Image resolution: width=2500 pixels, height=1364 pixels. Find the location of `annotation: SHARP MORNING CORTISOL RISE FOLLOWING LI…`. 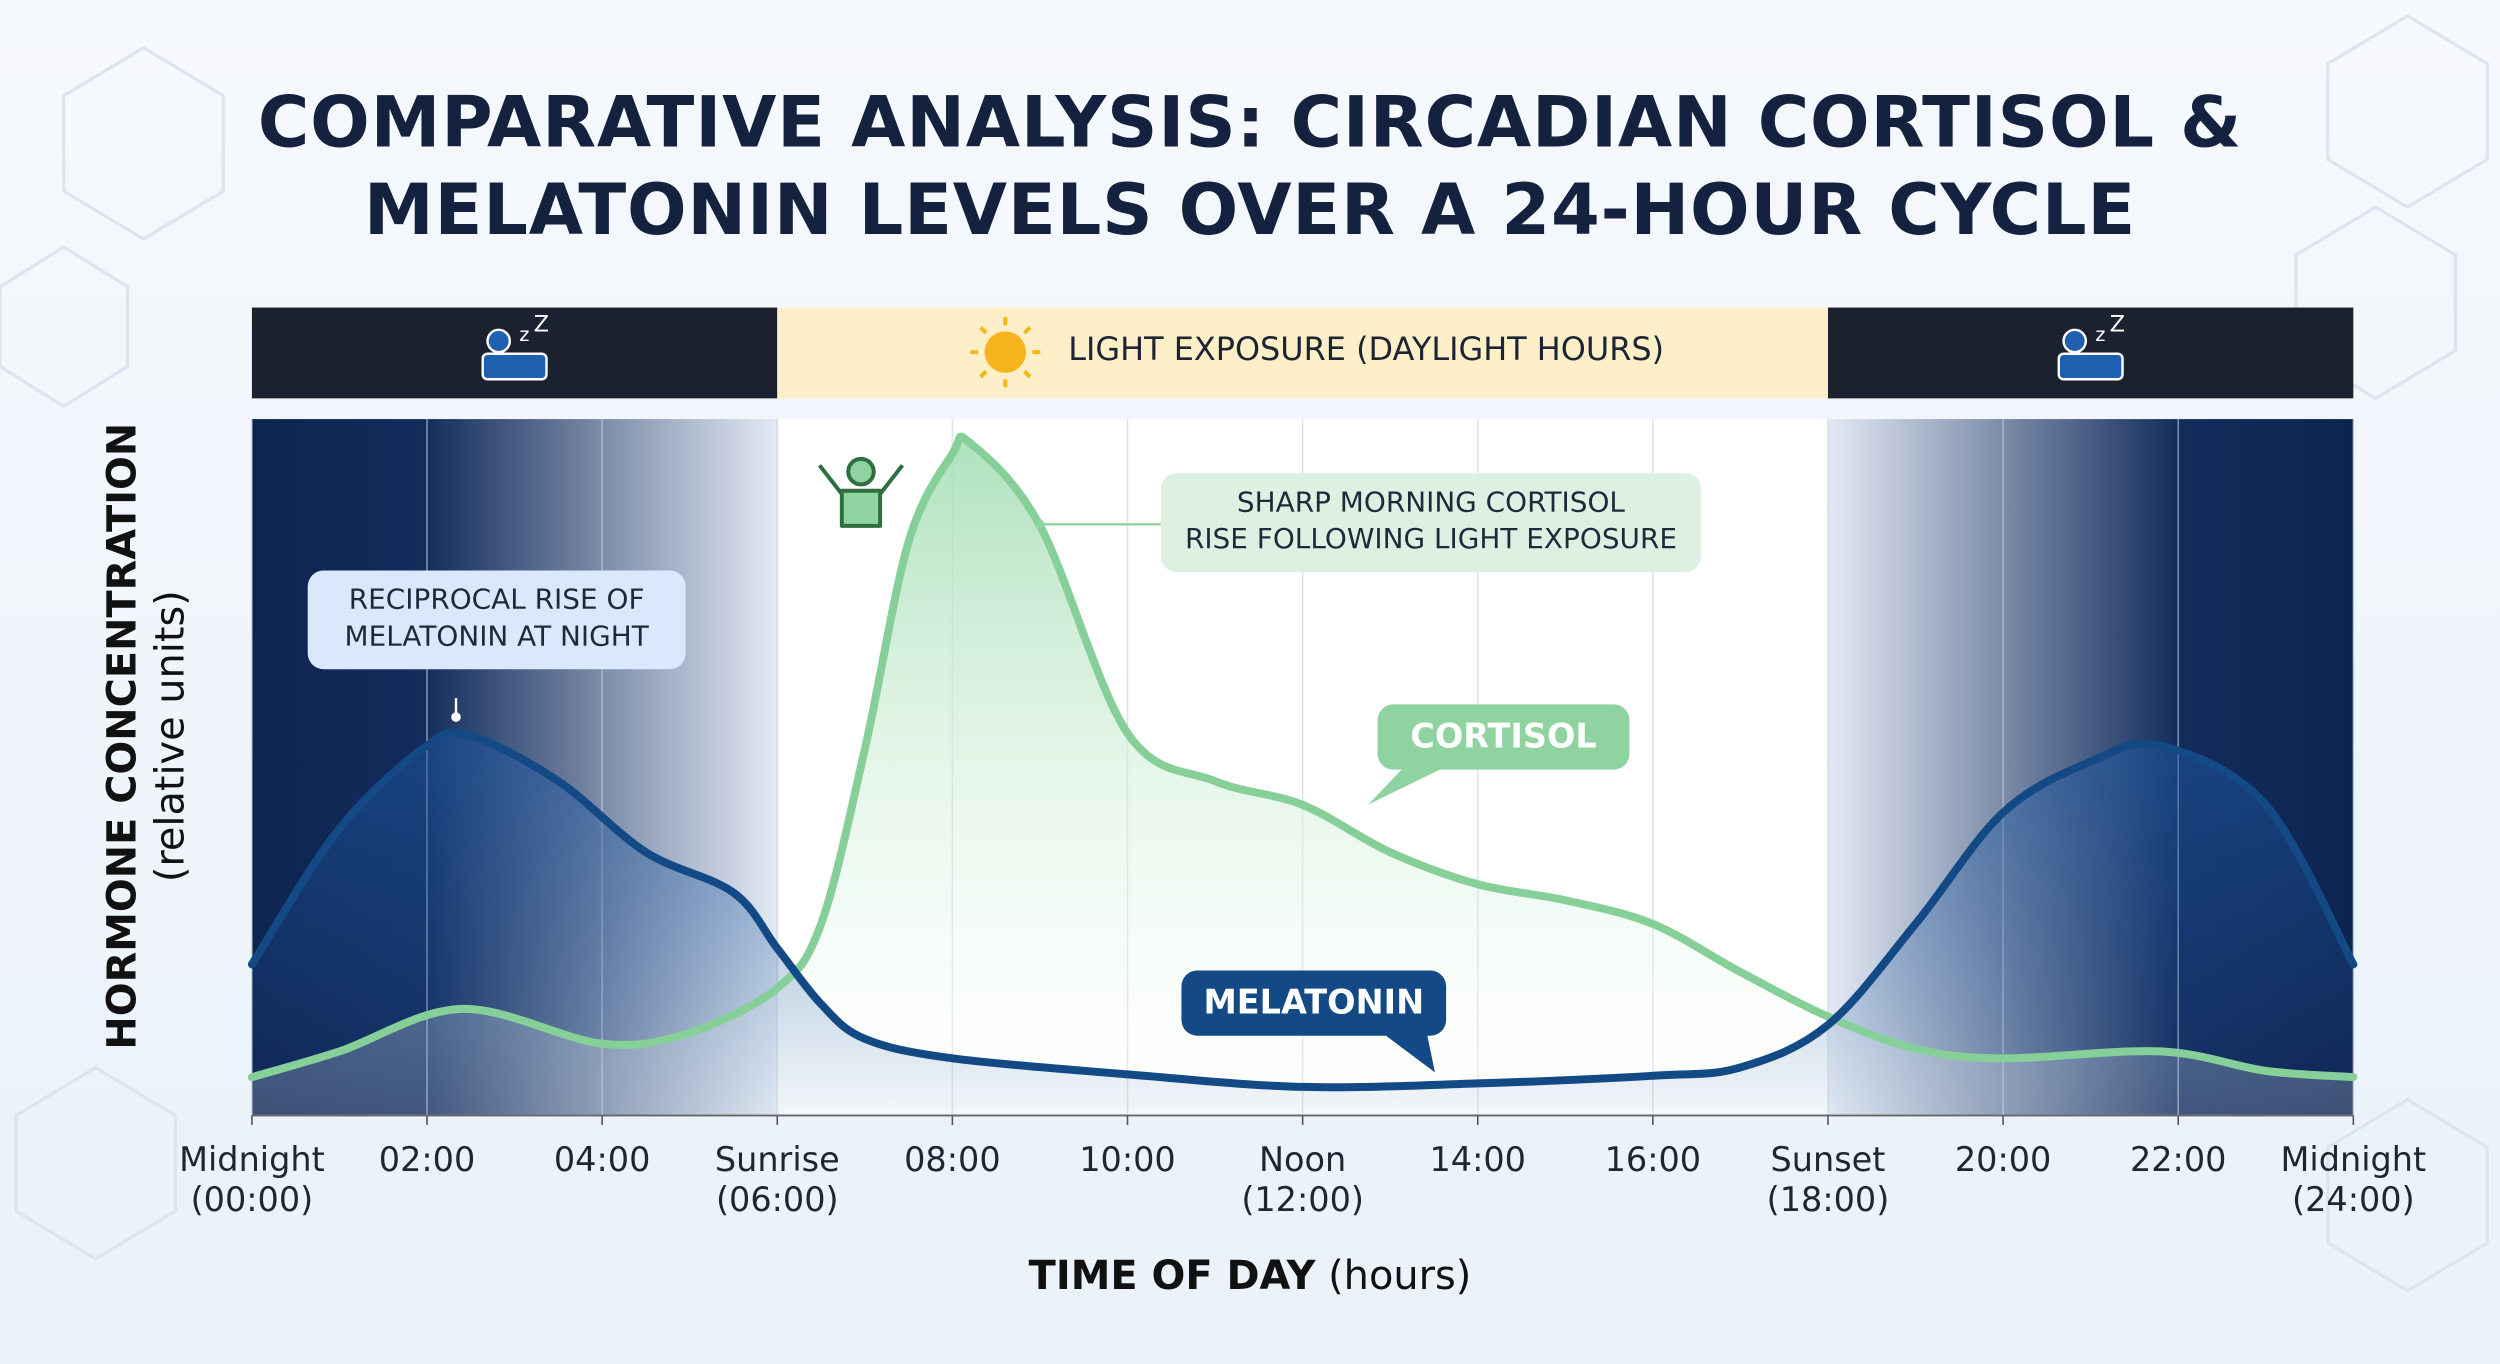

annotation: SHARP MORNING CORTISOL RISE FOLLOWING LI… is located at coordinates (1431, 523).